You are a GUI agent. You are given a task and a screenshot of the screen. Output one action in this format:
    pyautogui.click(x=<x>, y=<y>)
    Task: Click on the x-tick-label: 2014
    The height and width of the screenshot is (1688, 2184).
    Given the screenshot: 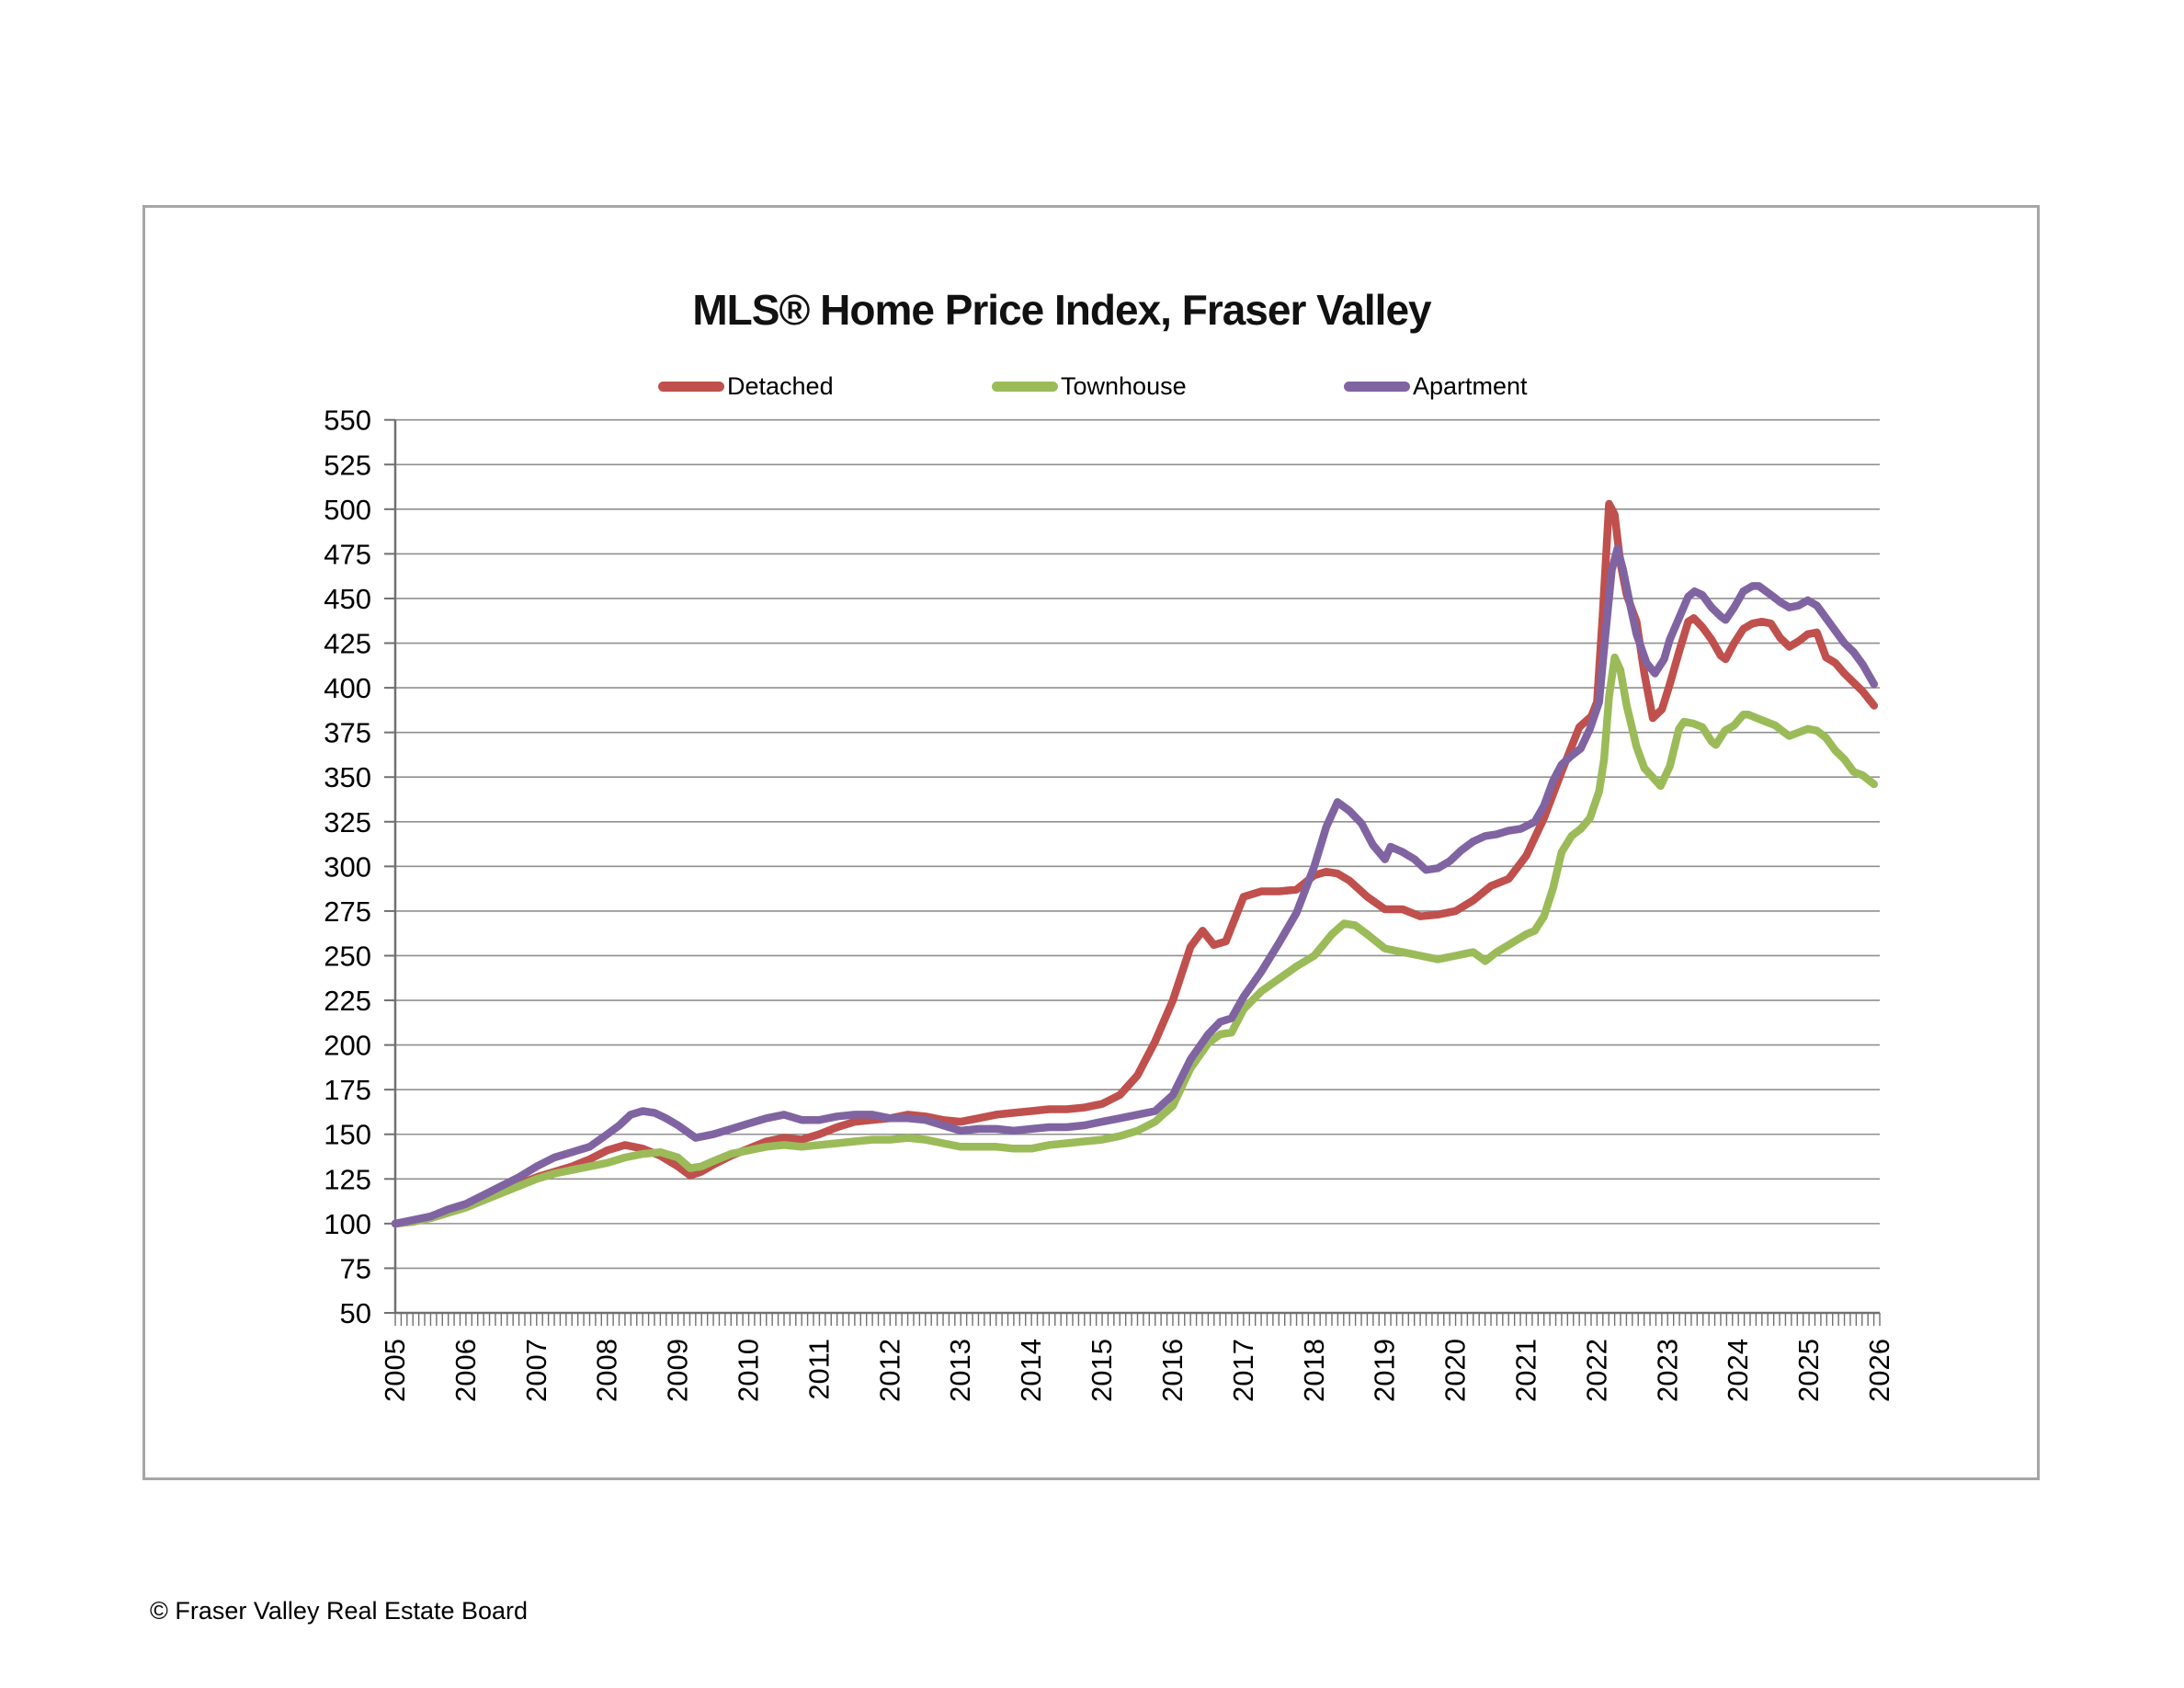 What is the action you would take?
    pyautogui.click(x=1031, y=1371)
    